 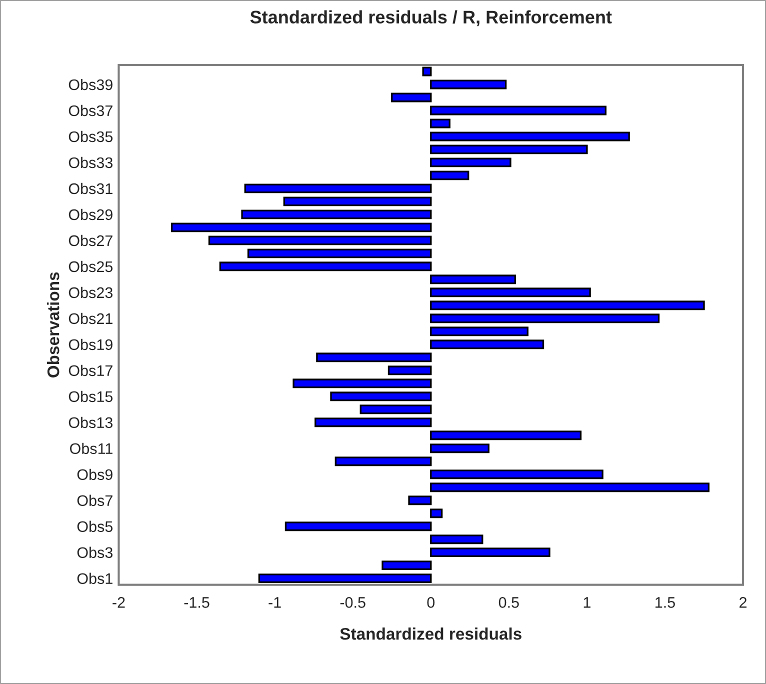 What do you see at coordinates (508, 602) in the screenshot?
I see `x-tick-label: 0.5` at bounding box center [508, 602].